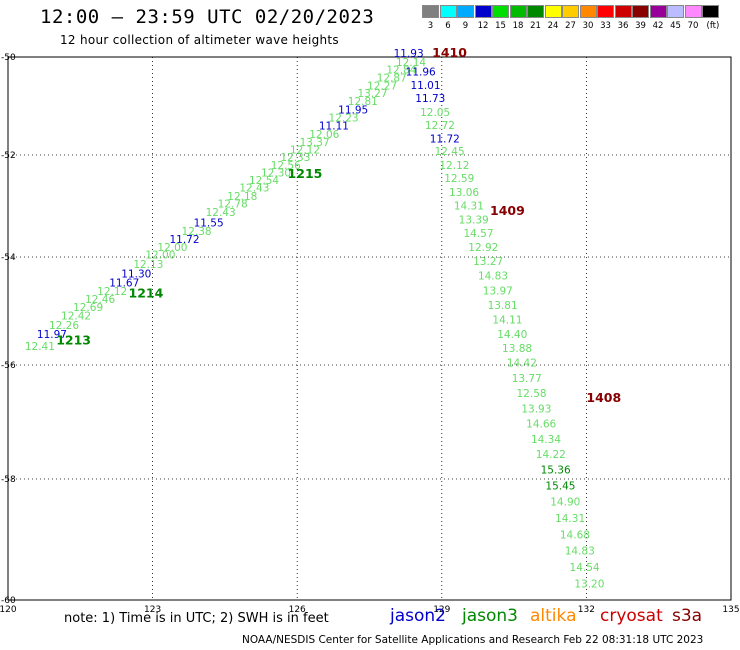 This screenshot has width=740, height=650. Describe the element at coordinates (551, 455) in the screenshot. I see `wave-height-obs-descending: 14.22` at that location.